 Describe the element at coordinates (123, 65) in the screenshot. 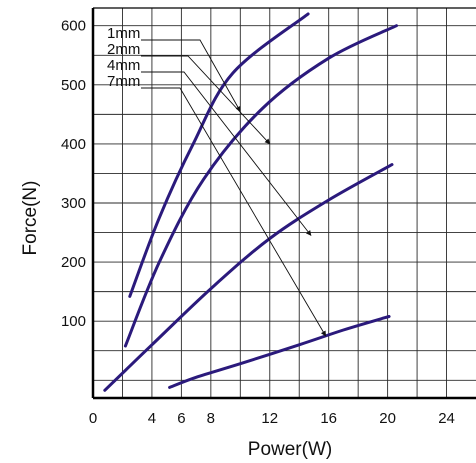

I see `legend-label-4mm: 4mm` at that location.